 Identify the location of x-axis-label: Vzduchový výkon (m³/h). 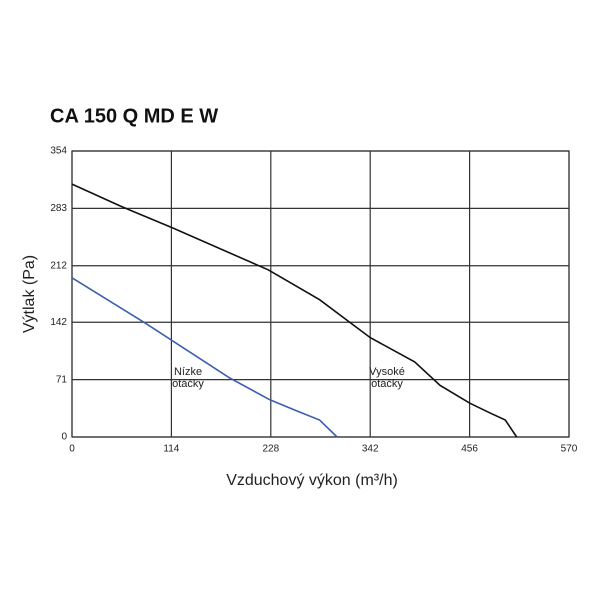
(312, 480).